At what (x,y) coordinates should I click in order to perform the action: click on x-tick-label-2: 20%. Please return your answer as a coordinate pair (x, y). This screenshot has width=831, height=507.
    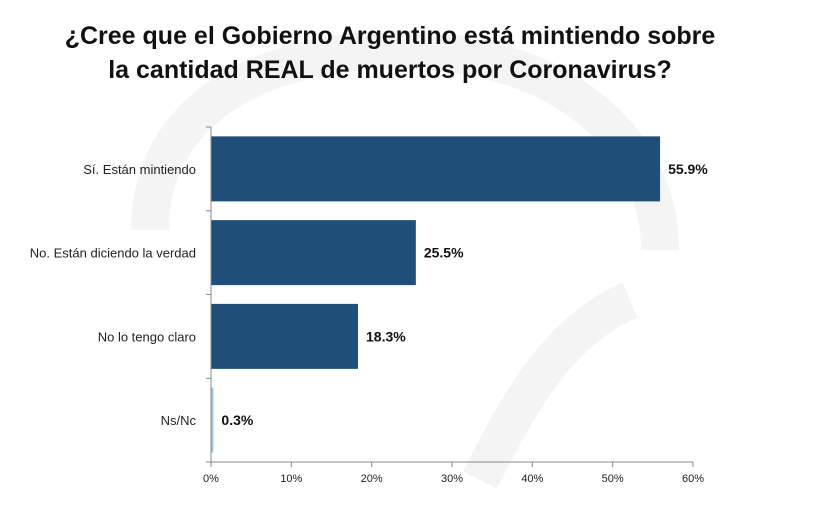
    Looking at the image, I should click on (372, 479).